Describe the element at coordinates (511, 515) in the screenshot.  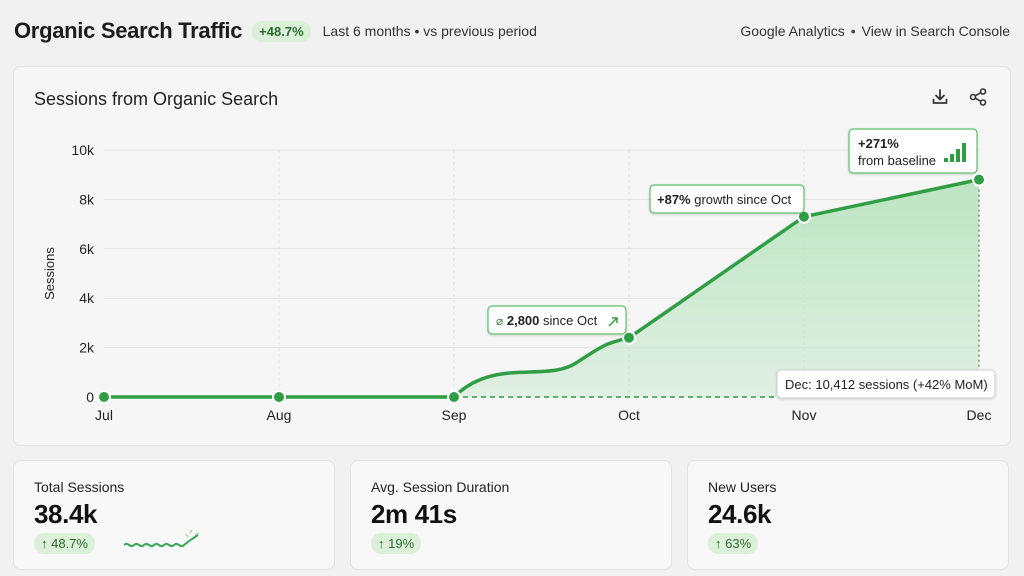
I see `stat-card-avg-duration: Avg. Session Duration 2m 41s ↑ 19%` at that location.